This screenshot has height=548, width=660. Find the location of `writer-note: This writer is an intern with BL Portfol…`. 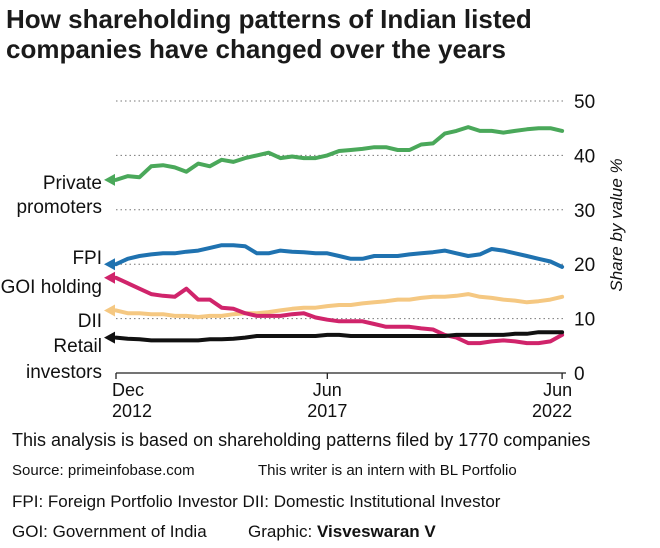

writer-note: This writer is an intern with BL Portfol… is located at coordinates (387, 470).